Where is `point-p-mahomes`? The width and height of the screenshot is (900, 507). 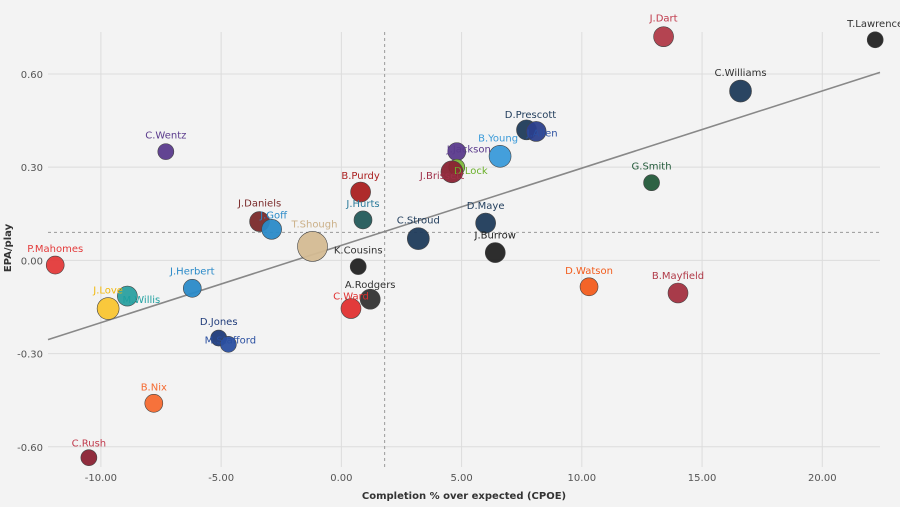
point-p-mahomes is located at coordinates (55, 265).